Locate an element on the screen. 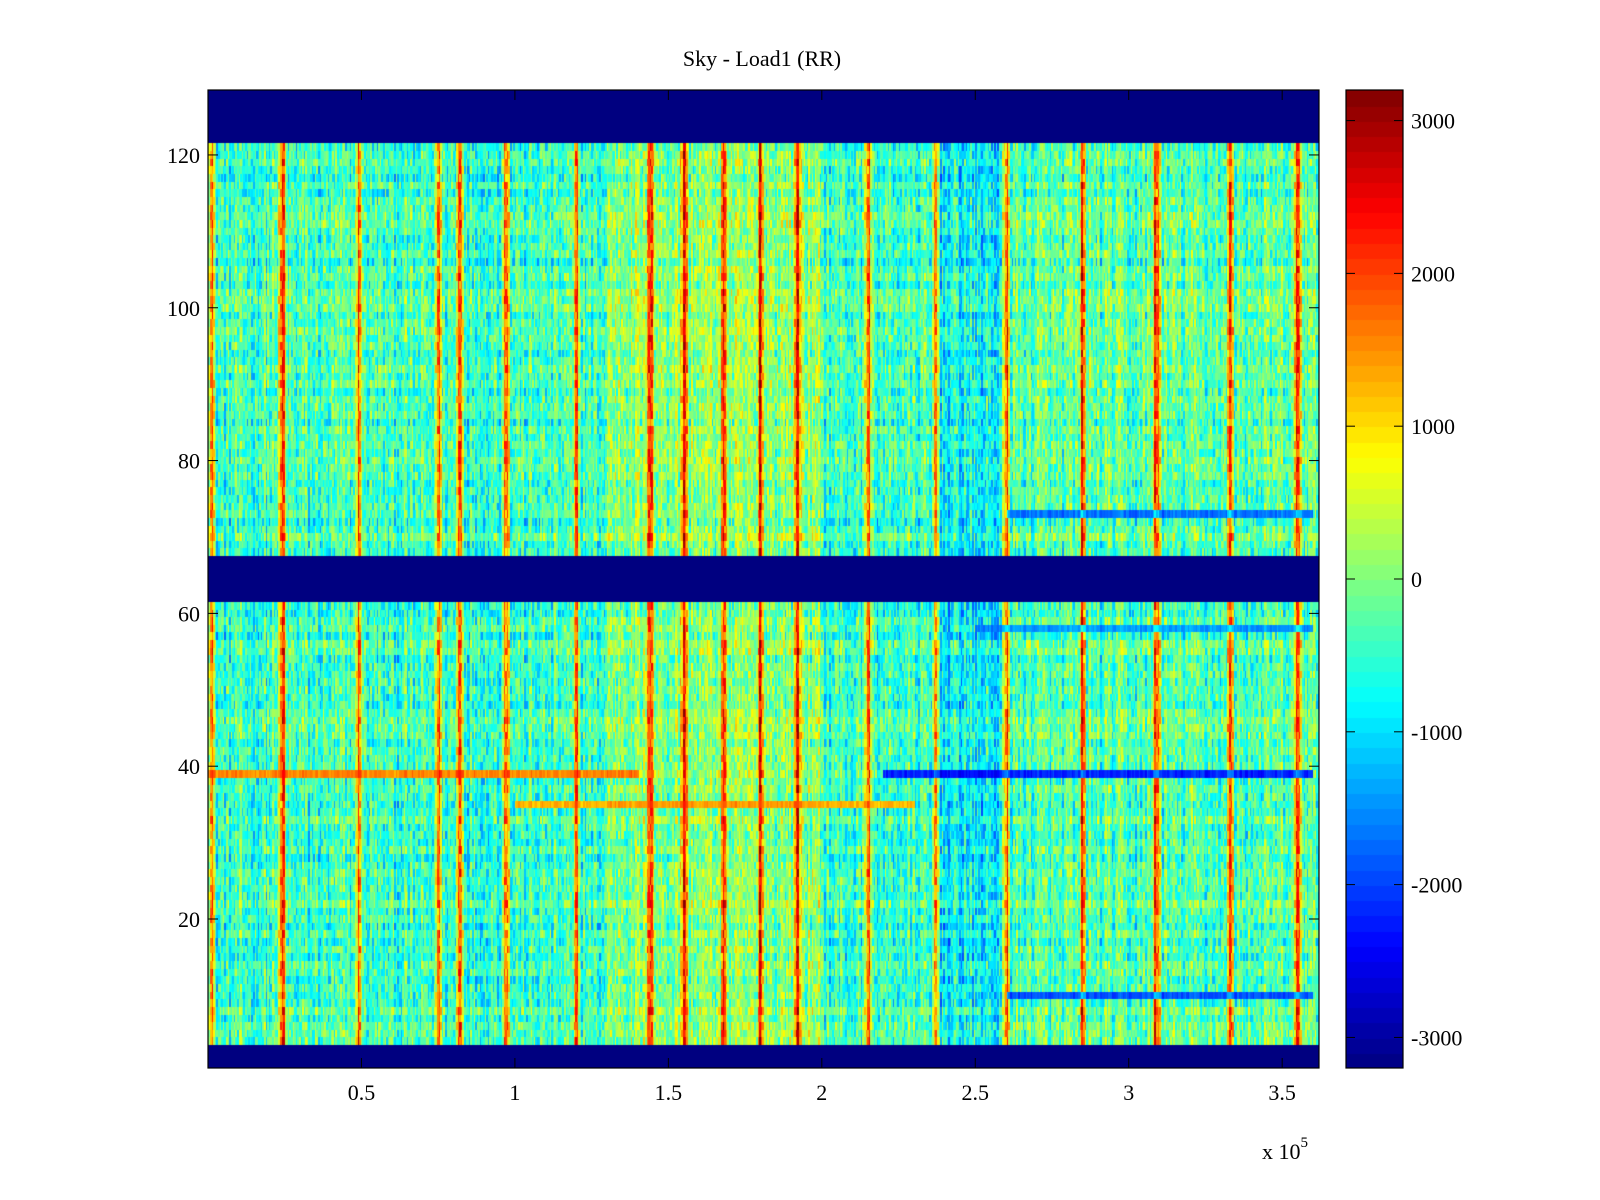 Image resolution: width=1600 pixels, height=1200 pixels. x-tick-label: 2.5 is located at coordinates (976, 1092).